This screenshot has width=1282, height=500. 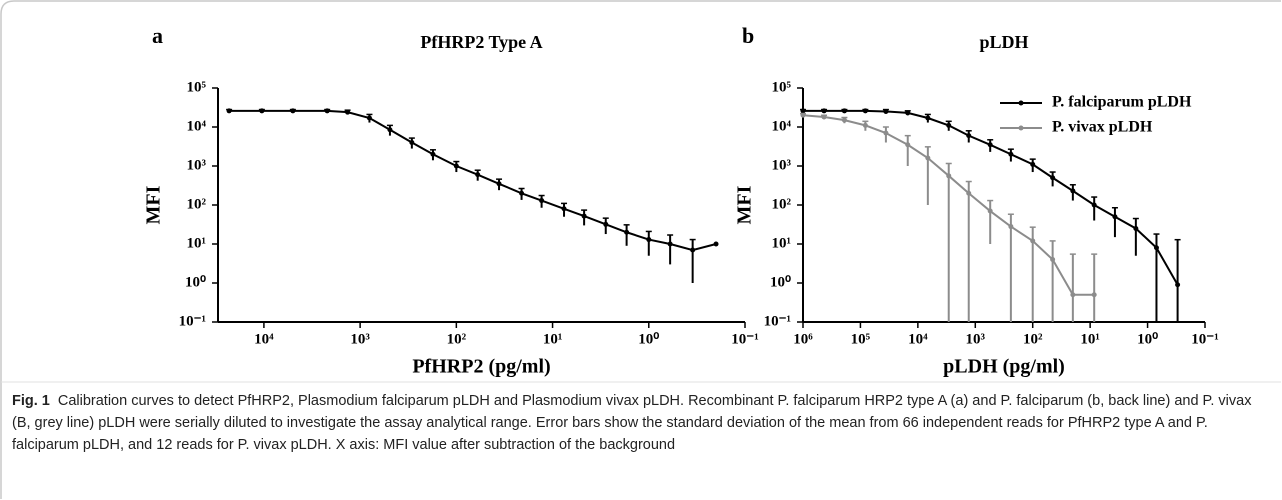 I want to click on panel-letter: a, so click(x=157, y=35).